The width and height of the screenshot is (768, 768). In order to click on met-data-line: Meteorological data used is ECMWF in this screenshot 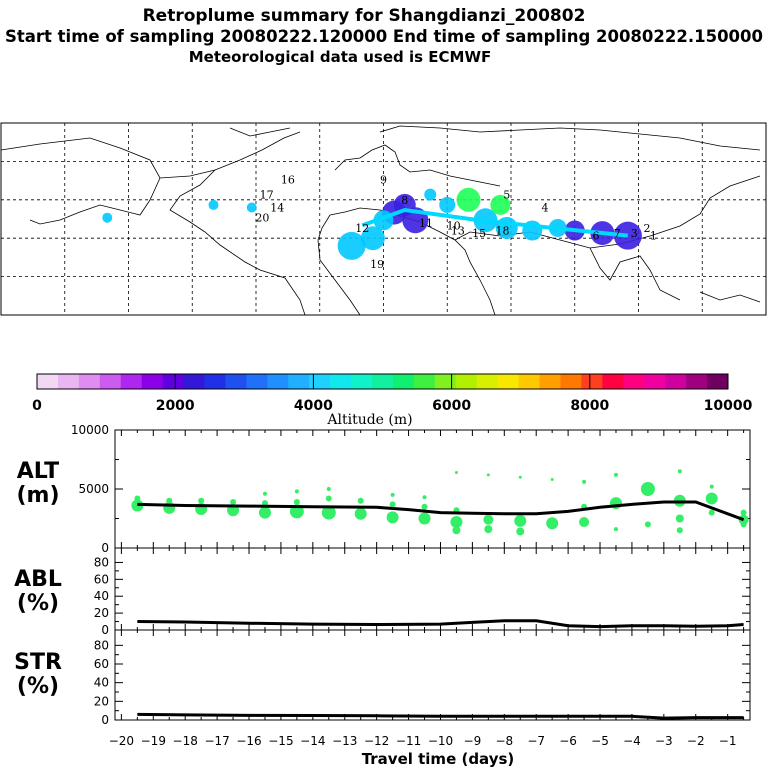, I will do `click(340, 57)`.